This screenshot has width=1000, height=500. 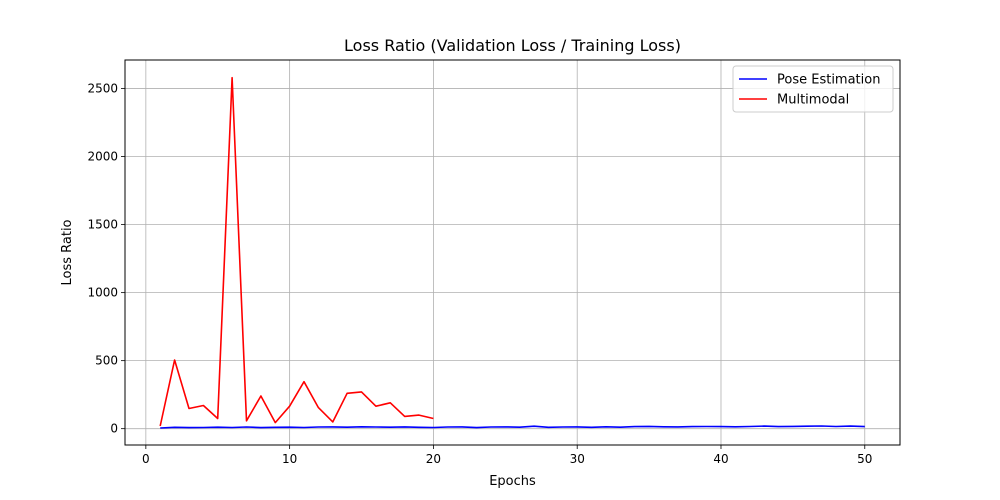 What do you see at coordinates (102, 157) in the screenshot?
I see `y-tick-label: 2000` at bounding box center [102, 157].